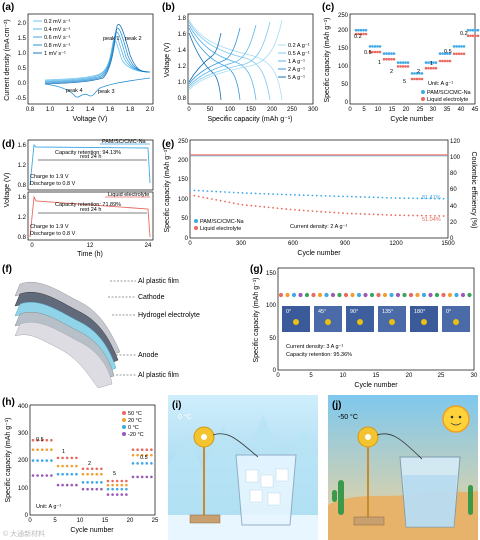 This screenshot has height=540, width=480. I want to click on svg-text: 0.8, so click(22, 238).